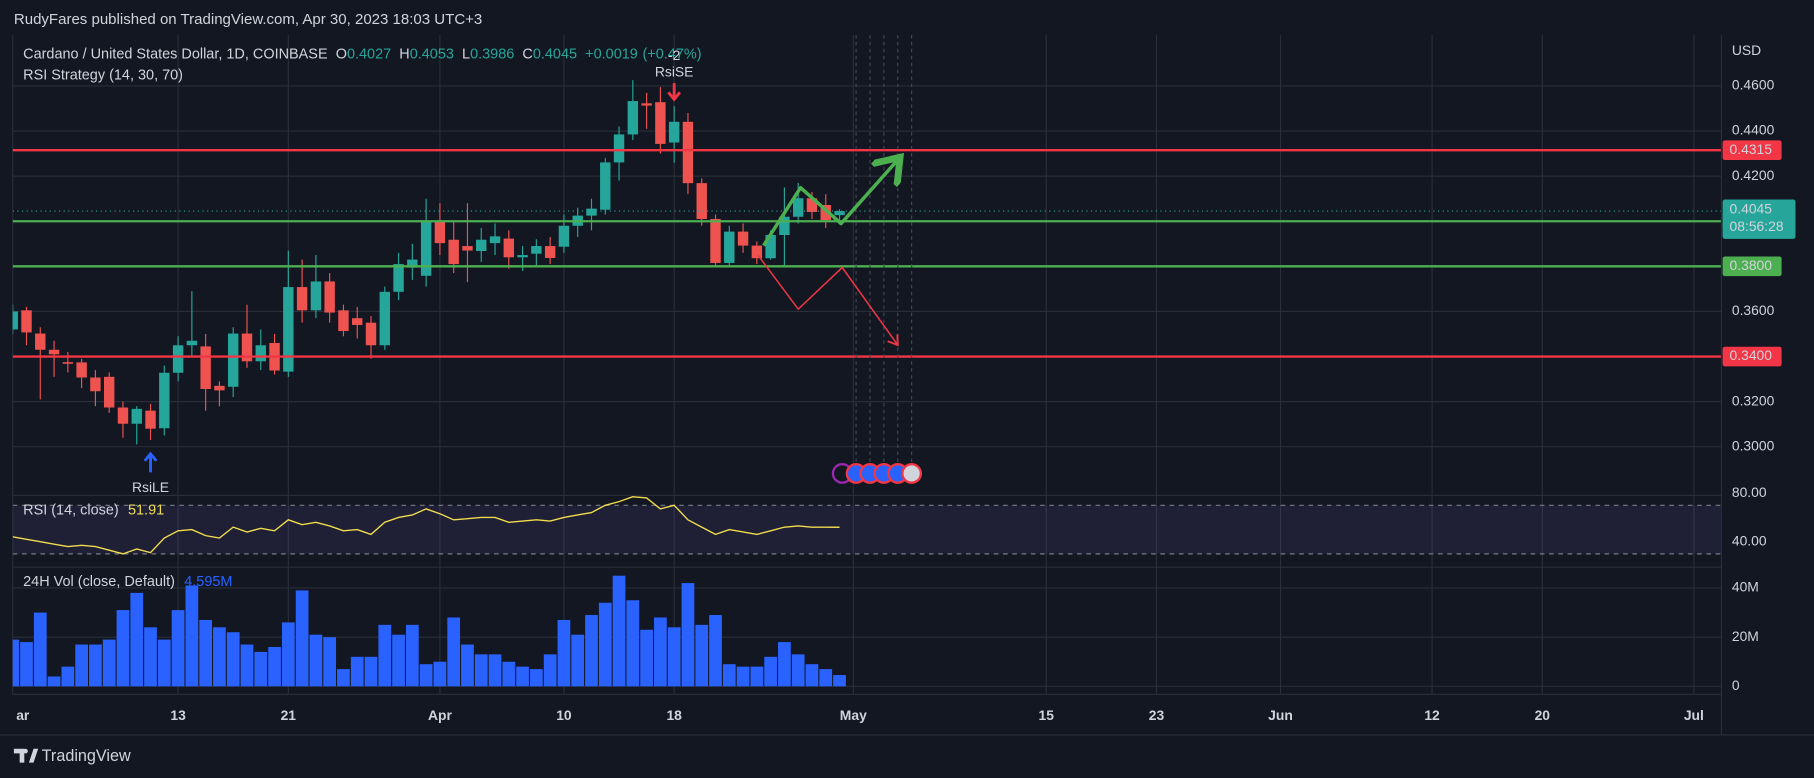 This screenshot has height=778, width=1814. What do you see at coordinates (1753, 175) in the screenshot?
I see `y-tick-label: 0.4200` at bounding box center [1753, 175].